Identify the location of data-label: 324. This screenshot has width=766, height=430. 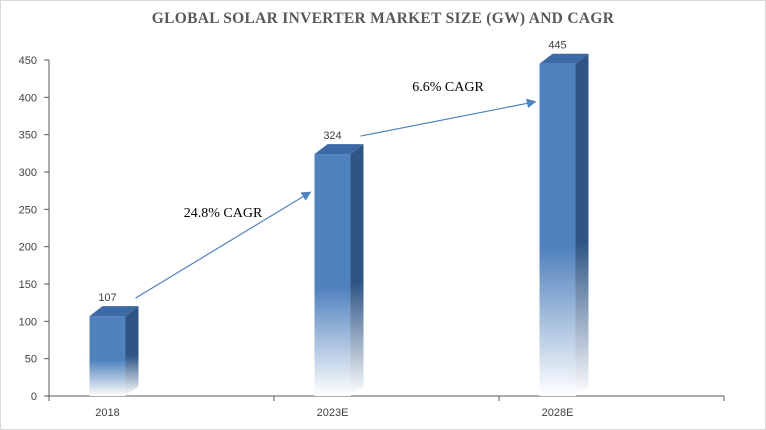
(332, 136).